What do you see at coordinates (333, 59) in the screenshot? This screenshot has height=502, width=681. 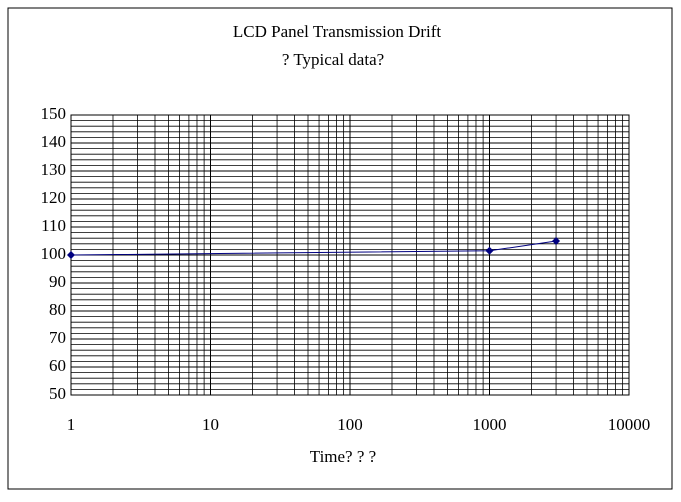 I see `chart-subtitle: ? Typical data?` at bounding box center [333, 59].